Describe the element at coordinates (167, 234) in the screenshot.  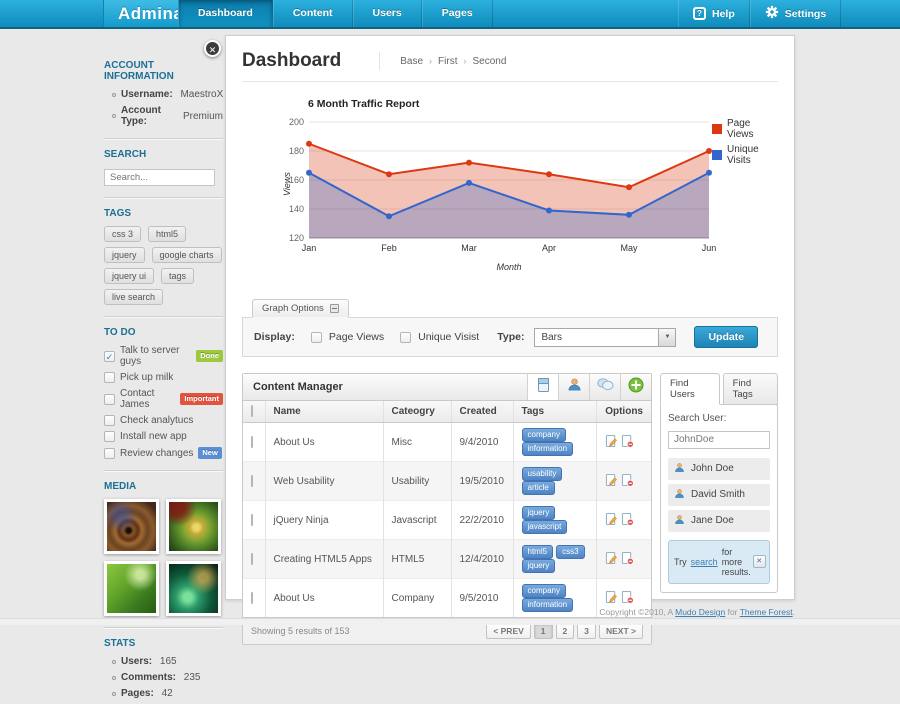
I see `tag-pill: html5` at that location.